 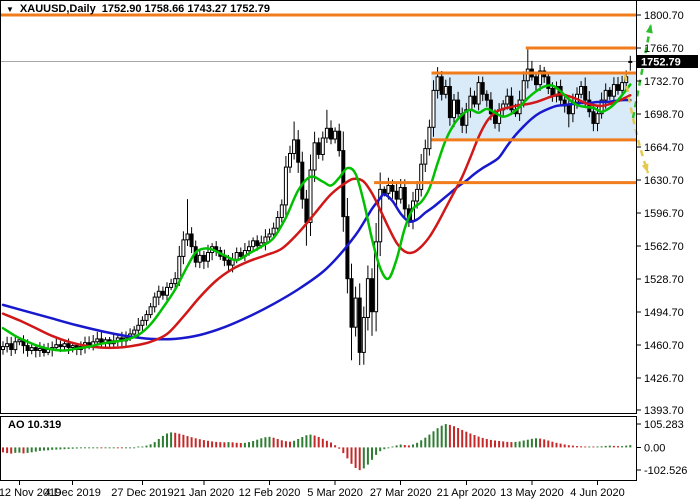 I want to click on price-tick-label: 1426.70, so click(x=664, y=379).